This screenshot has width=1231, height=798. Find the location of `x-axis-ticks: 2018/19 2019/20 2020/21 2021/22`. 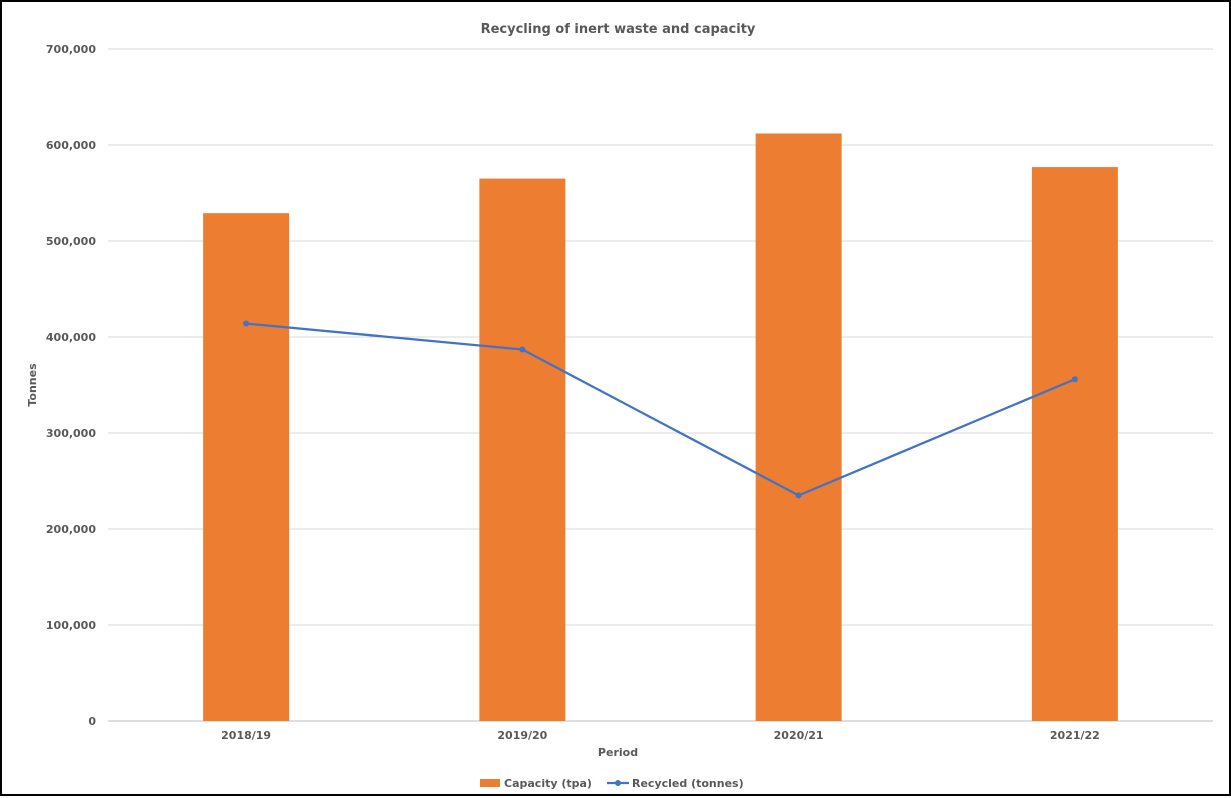

x-axis-ticks: 2018/19 2019/20 2020/21 2021/22 is located at coordinates (660, 735).